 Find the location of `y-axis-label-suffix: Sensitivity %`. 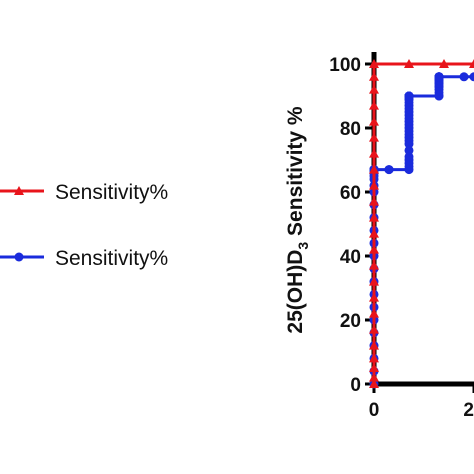

y-axis-label-suffix: Sensitivity % is located at coordinates (295, 174).